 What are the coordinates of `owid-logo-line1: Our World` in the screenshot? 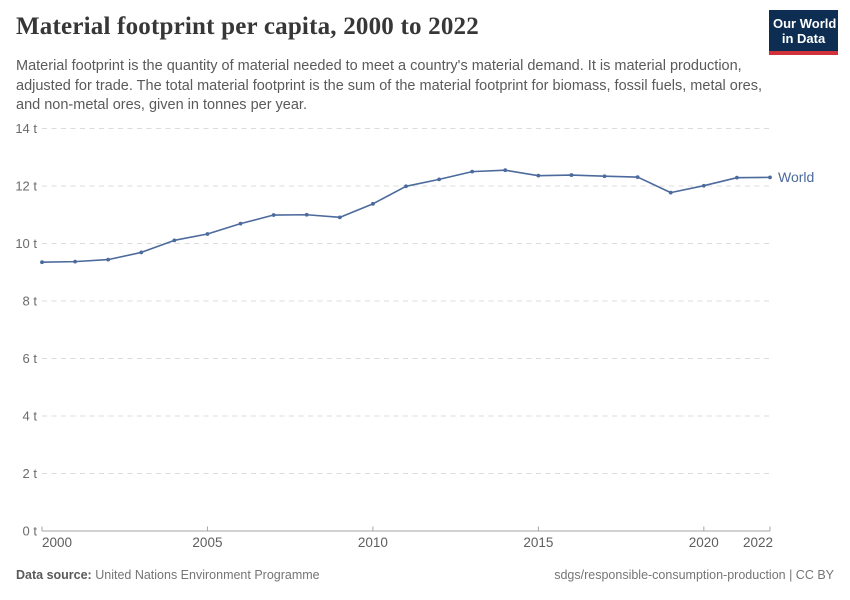 It's located at (805, 23).